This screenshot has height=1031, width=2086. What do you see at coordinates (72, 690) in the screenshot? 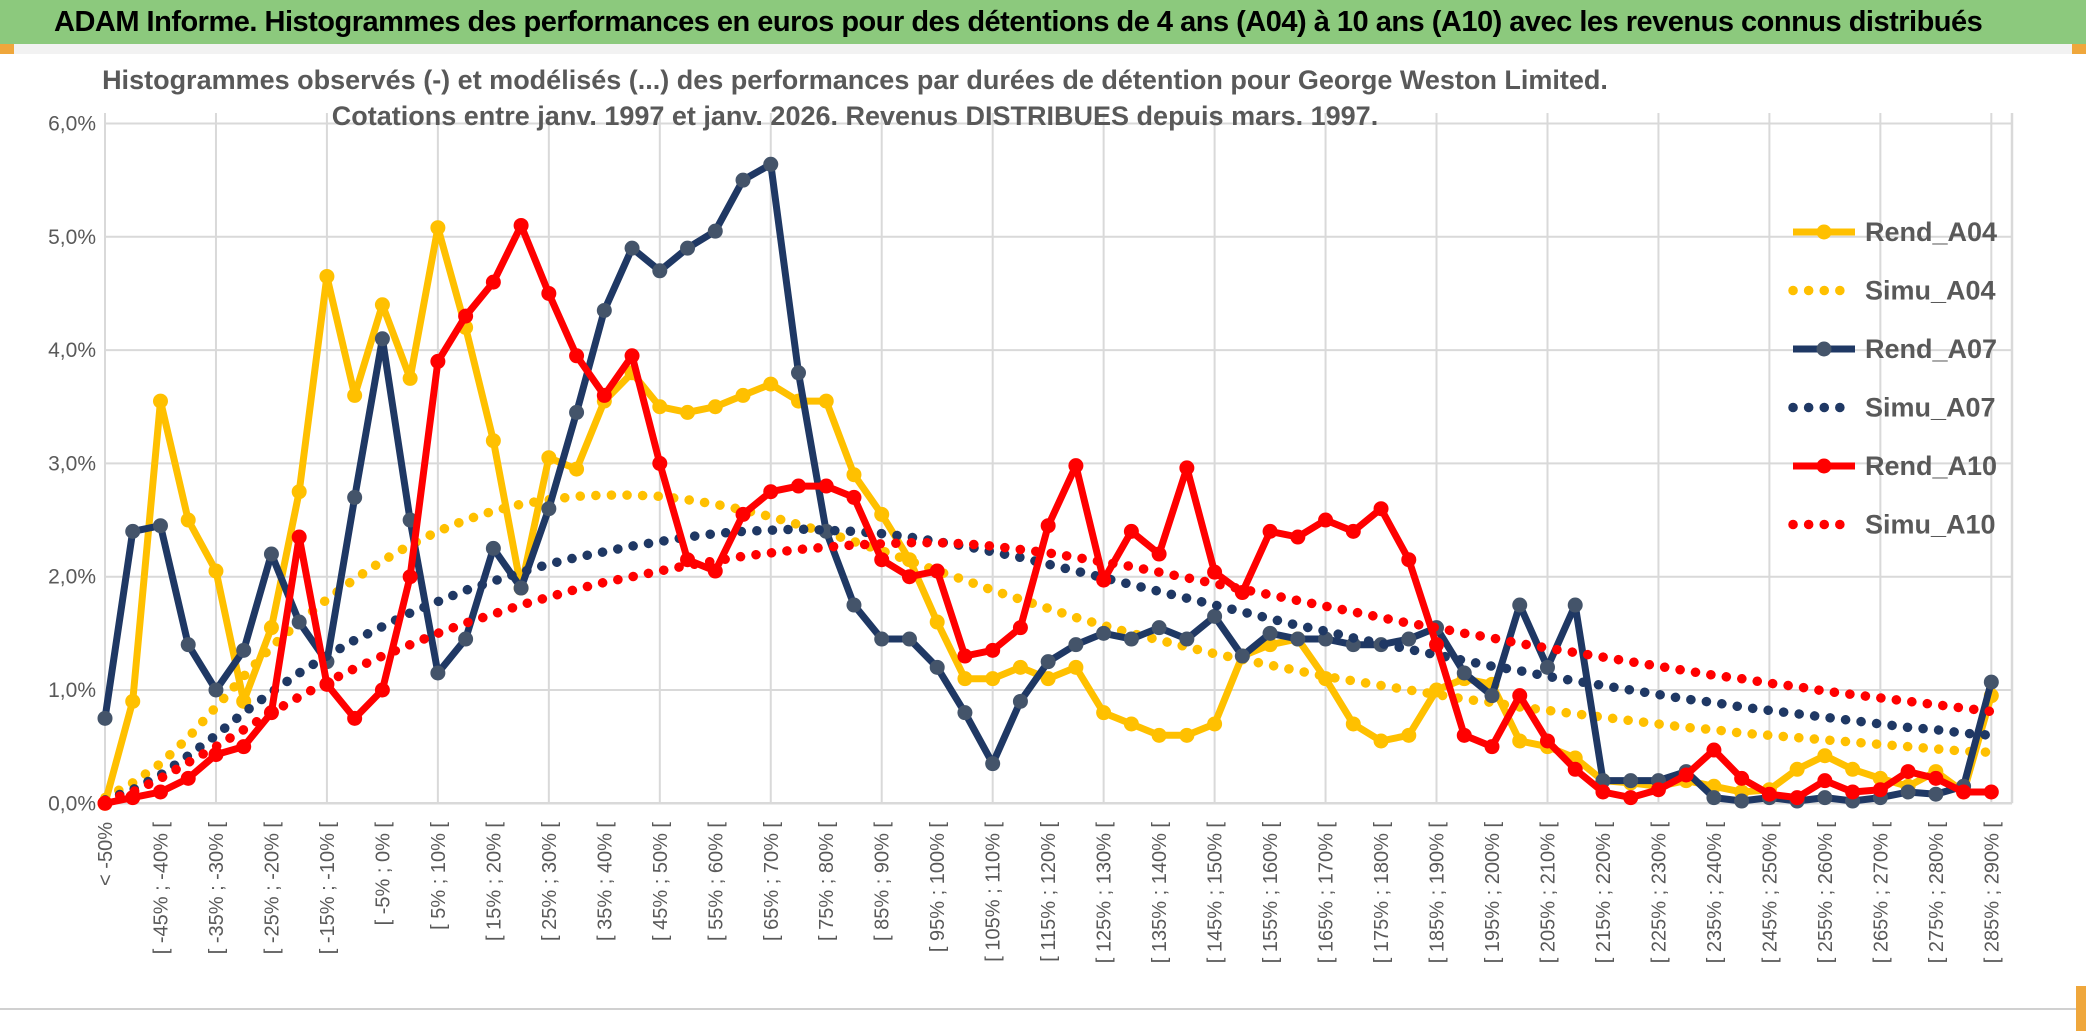
I see `y-axis-tick-label: 1,0%` at bounding box center [72, 690].